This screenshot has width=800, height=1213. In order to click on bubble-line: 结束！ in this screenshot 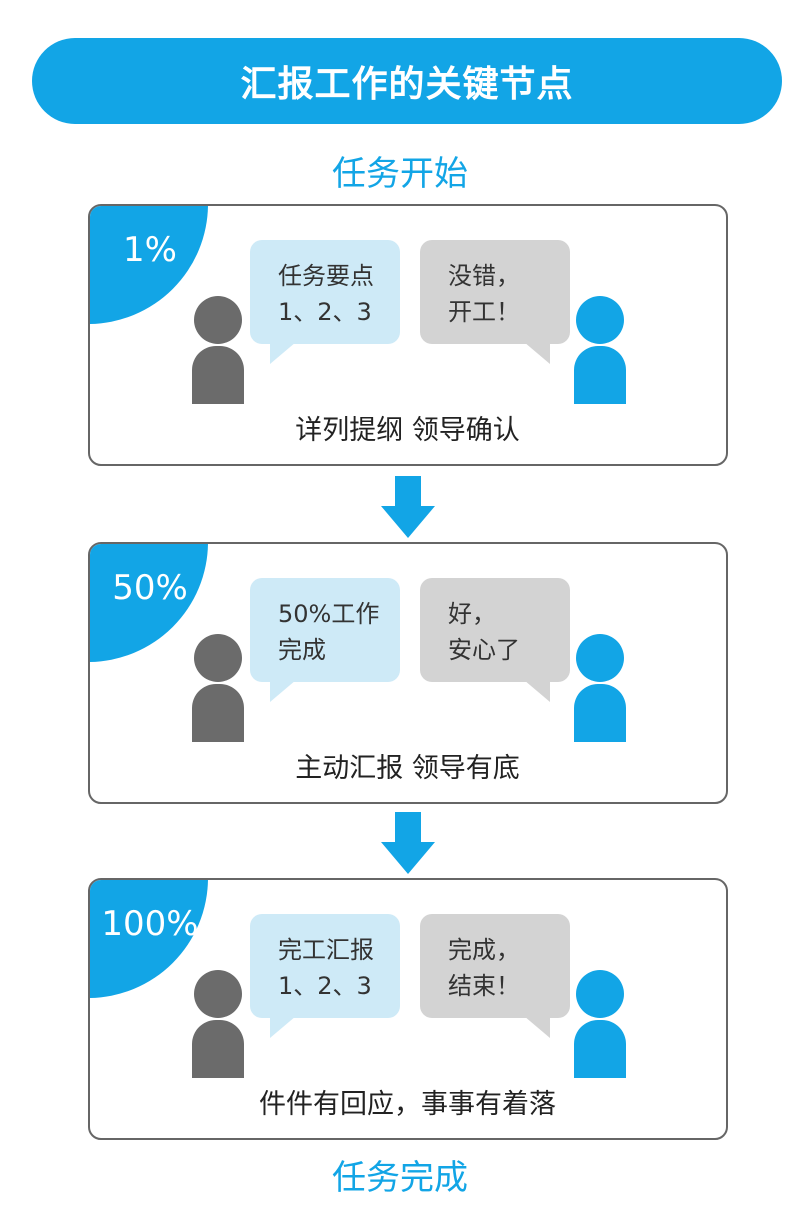, I will do `click(484, 986)`.